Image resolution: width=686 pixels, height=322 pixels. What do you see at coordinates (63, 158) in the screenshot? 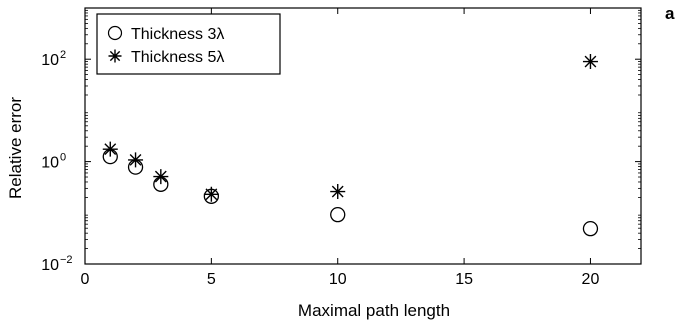
I see `y-tick-label-exponent: 0` at bounding box center [63, 158].